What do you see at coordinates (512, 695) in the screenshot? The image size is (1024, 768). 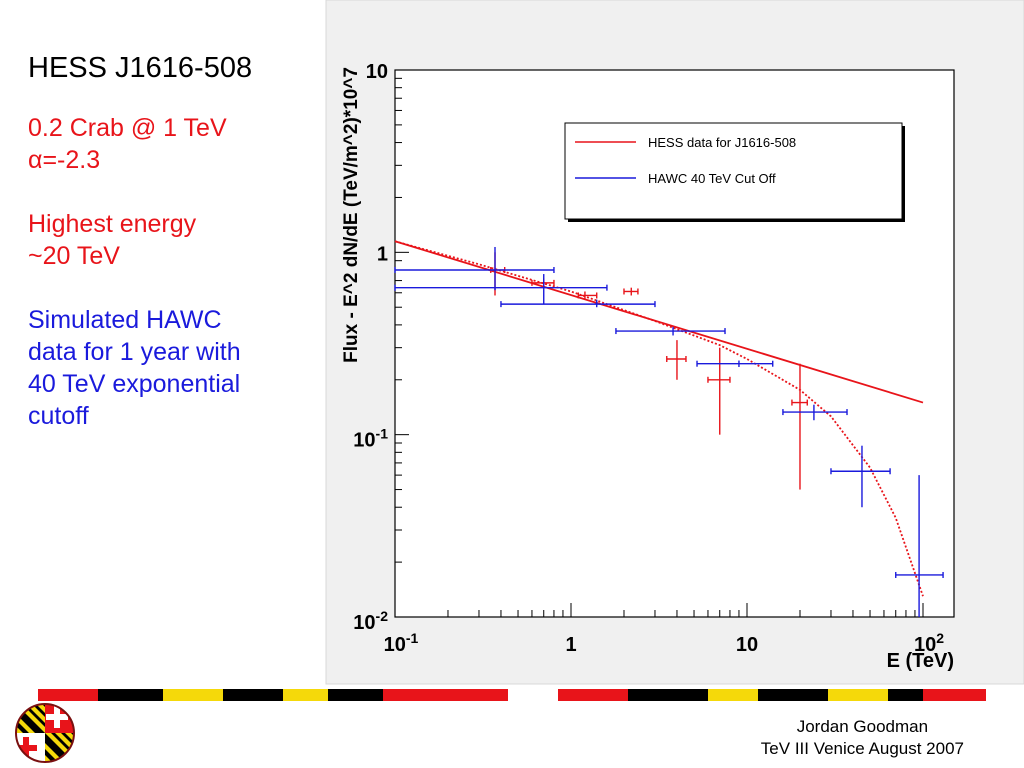 I see `maryland-flag-stripe` at bounding box center [512, 695].